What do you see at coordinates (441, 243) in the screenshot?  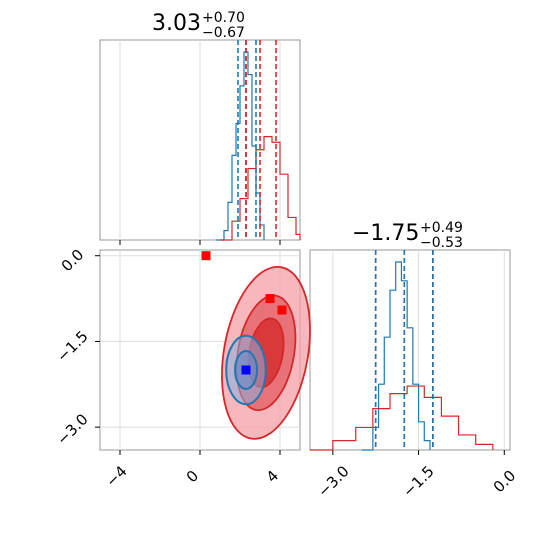 I see `title-y-minus: −0.53` at bounding box center [441, 243].